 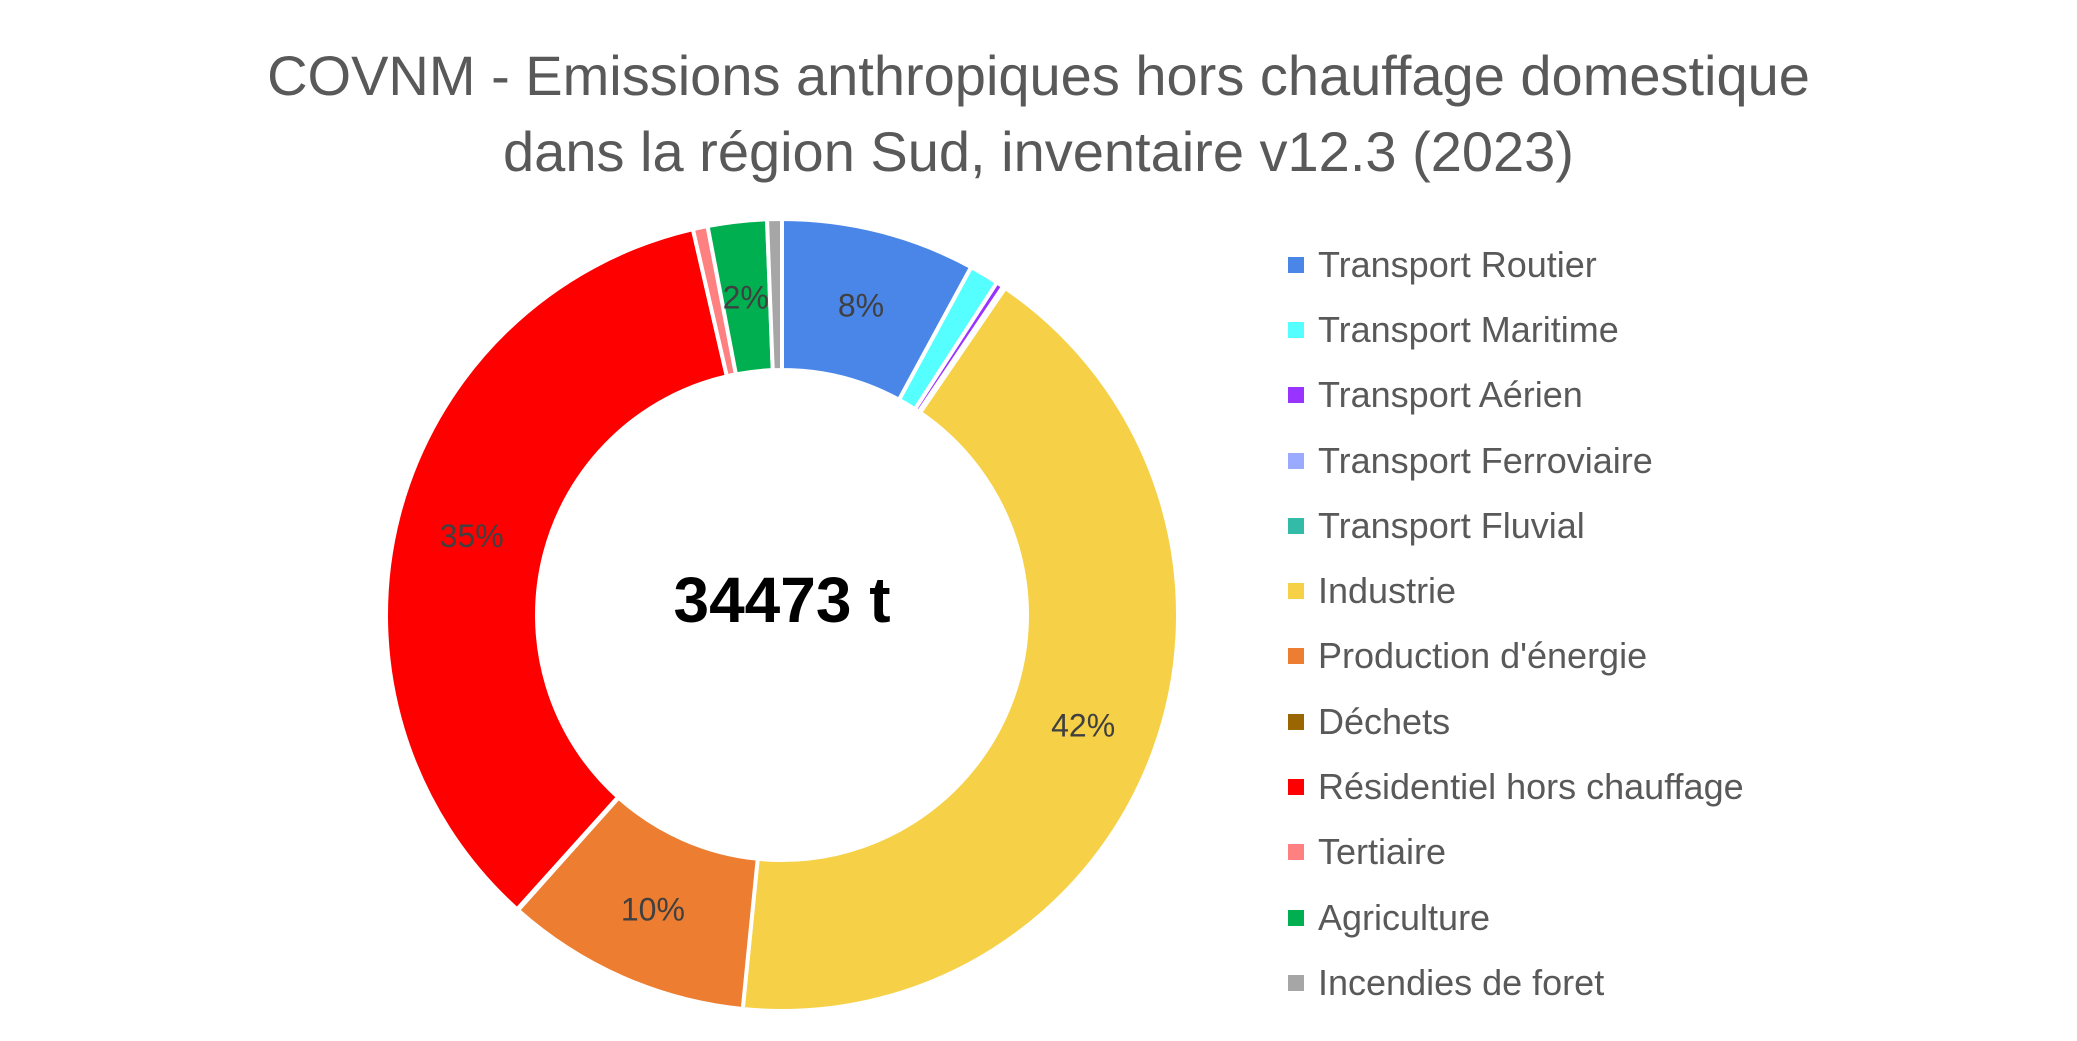 I want to click on legend-item-production-d-energie: Production d'énergie, so click(x=1668, y=656).